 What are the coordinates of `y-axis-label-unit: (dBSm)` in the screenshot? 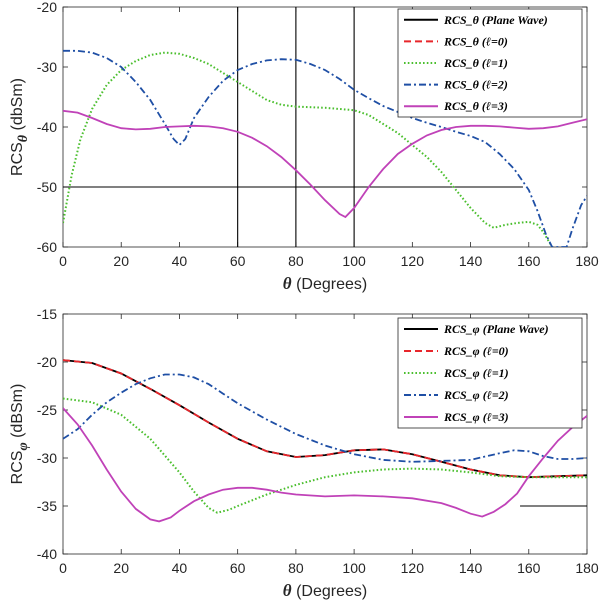 It's located at (17, 413).